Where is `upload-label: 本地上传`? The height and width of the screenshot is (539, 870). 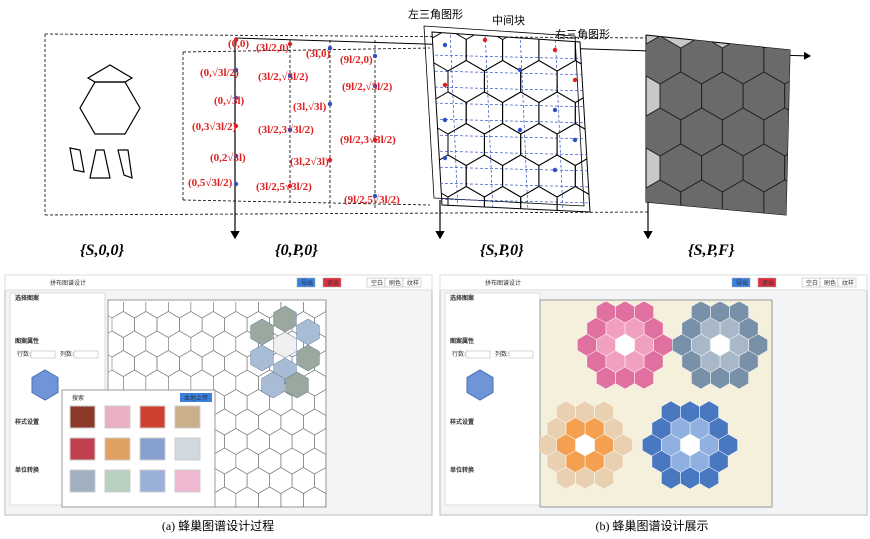
upload-label: 本地上传 is located at coordinates (196, 398).